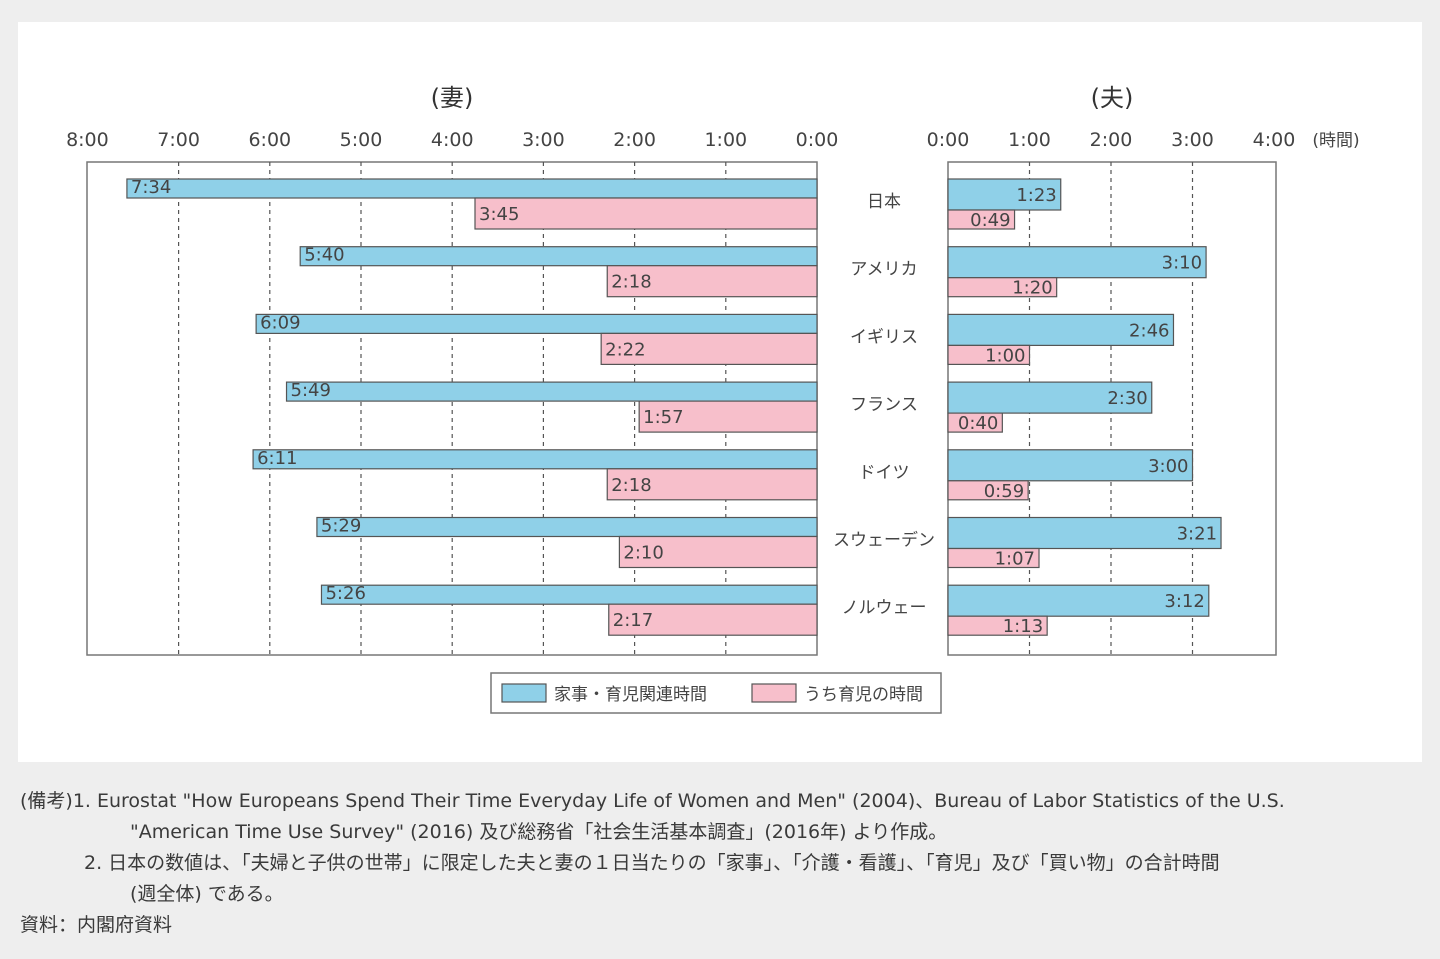 Image resolution: width=1440 pixels, height=959 pixels. What do you see at coordinates (1192, 140) in the screenshot?
I see `husband-tick-label: 3:00` at bounding box center [1192, 140].